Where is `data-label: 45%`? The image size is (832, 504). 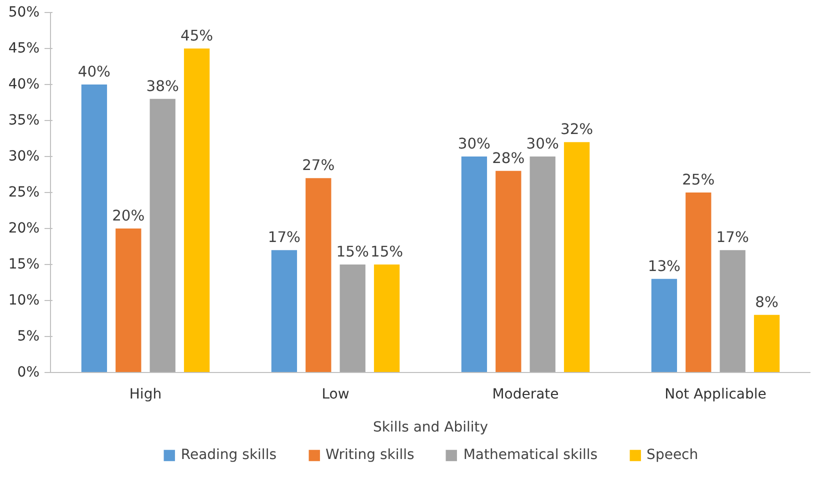 data-label: 45% is located at coordinates (197, 36).